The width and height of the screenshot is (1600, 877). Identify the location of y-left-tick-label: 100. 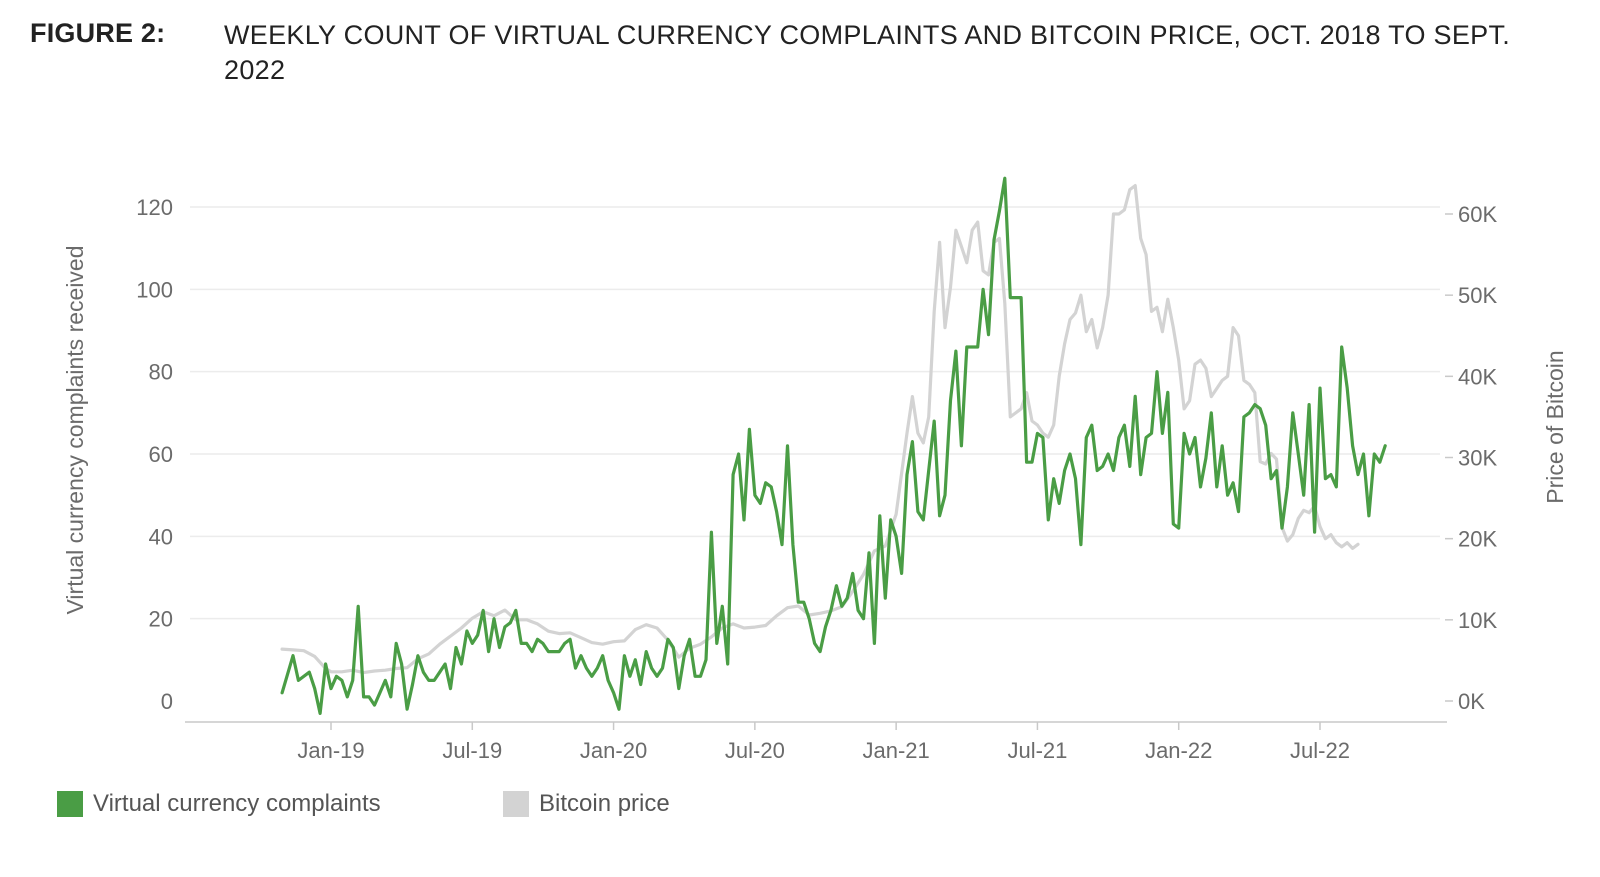
(154, 289).